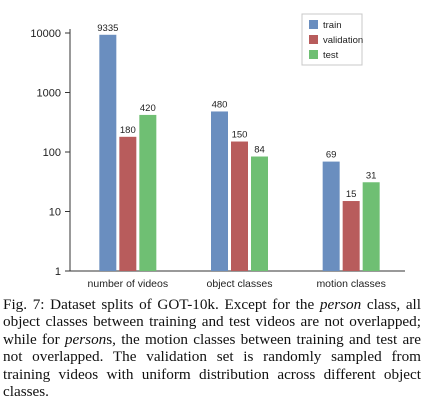 Image resolution: width=423 pixels, height=419 pixels. What do you see at coordinates (240, 284) in the screenshot?
I see `x-category-label: object classes` at bounding box center [240, 284].